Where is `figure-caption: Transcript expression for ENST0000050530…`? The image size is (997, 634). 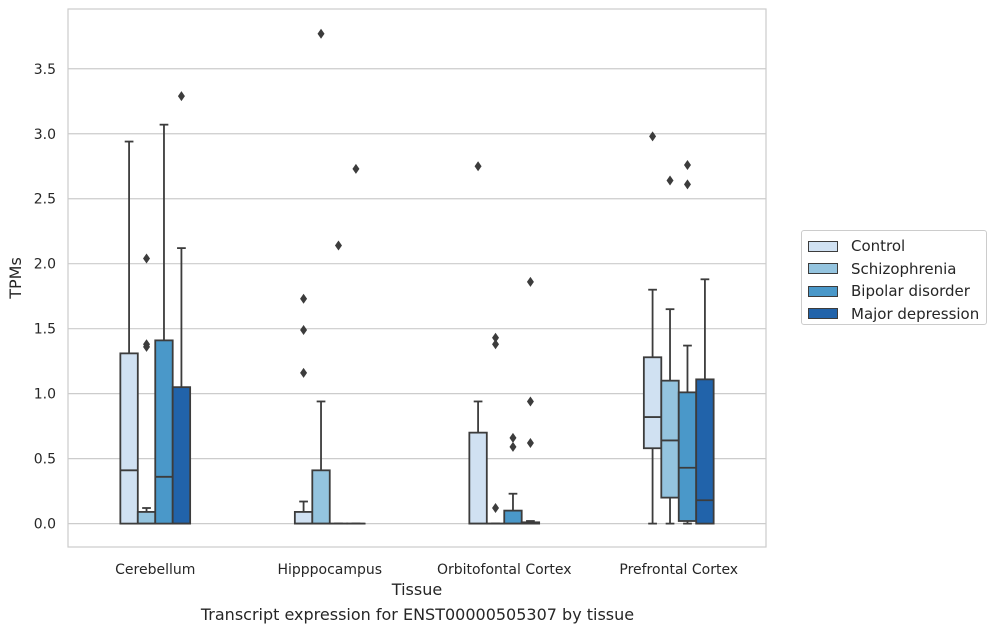
figure-caption: Transcript expression for ENST0000050530… is located at coordinates (417, 614).